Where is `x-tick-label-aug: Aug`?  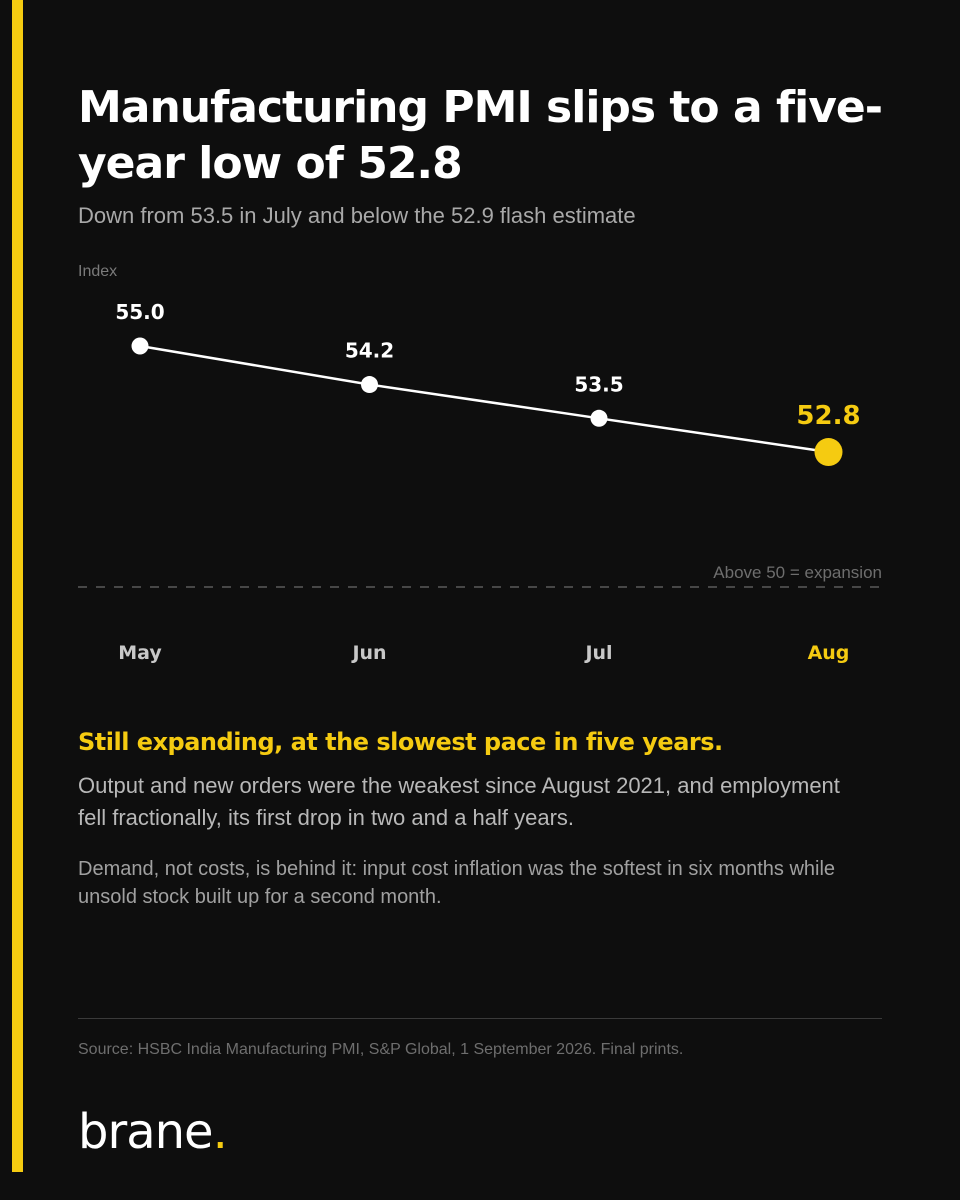 x-tick-label-aug: Aug is located at coordinates (829, 653).